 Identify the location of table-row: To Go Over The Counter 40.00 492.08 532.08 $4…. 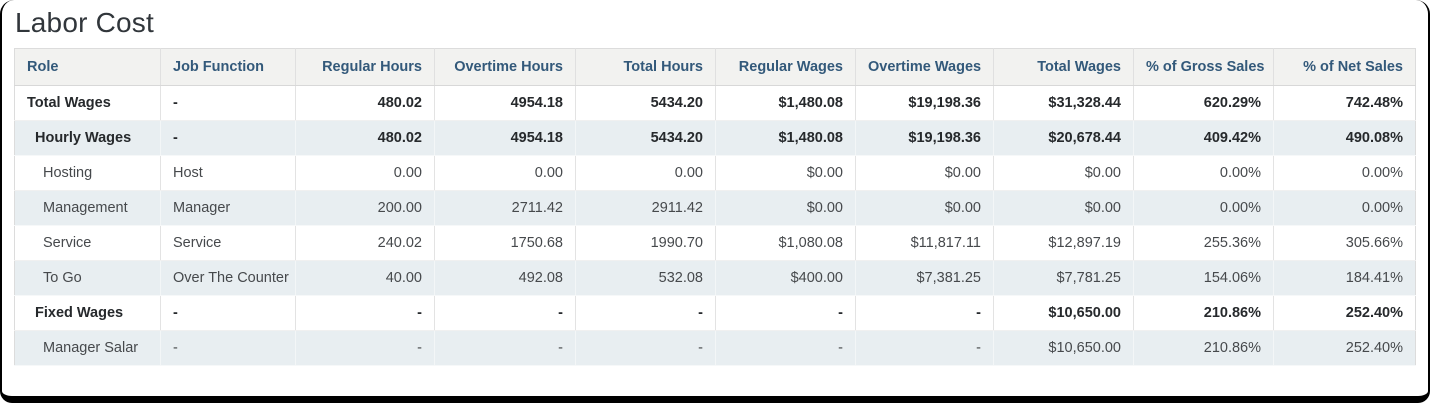
(715, 278).